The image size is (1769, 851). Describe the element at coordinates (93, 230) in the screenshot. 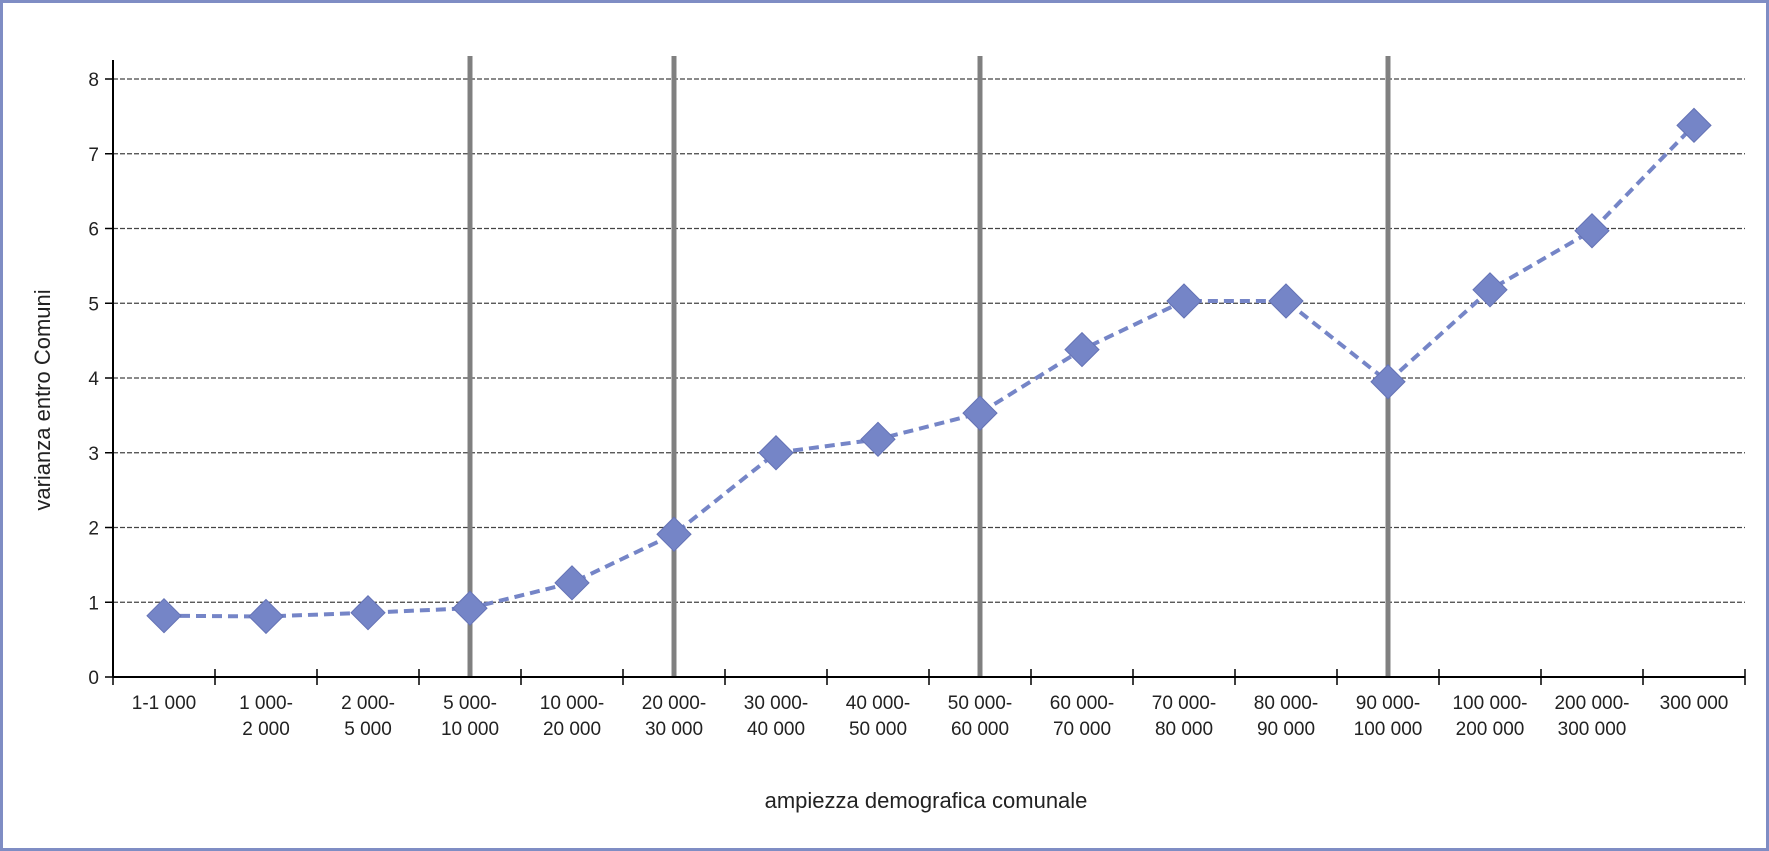

I see `y-tick-label: 6` at that location.